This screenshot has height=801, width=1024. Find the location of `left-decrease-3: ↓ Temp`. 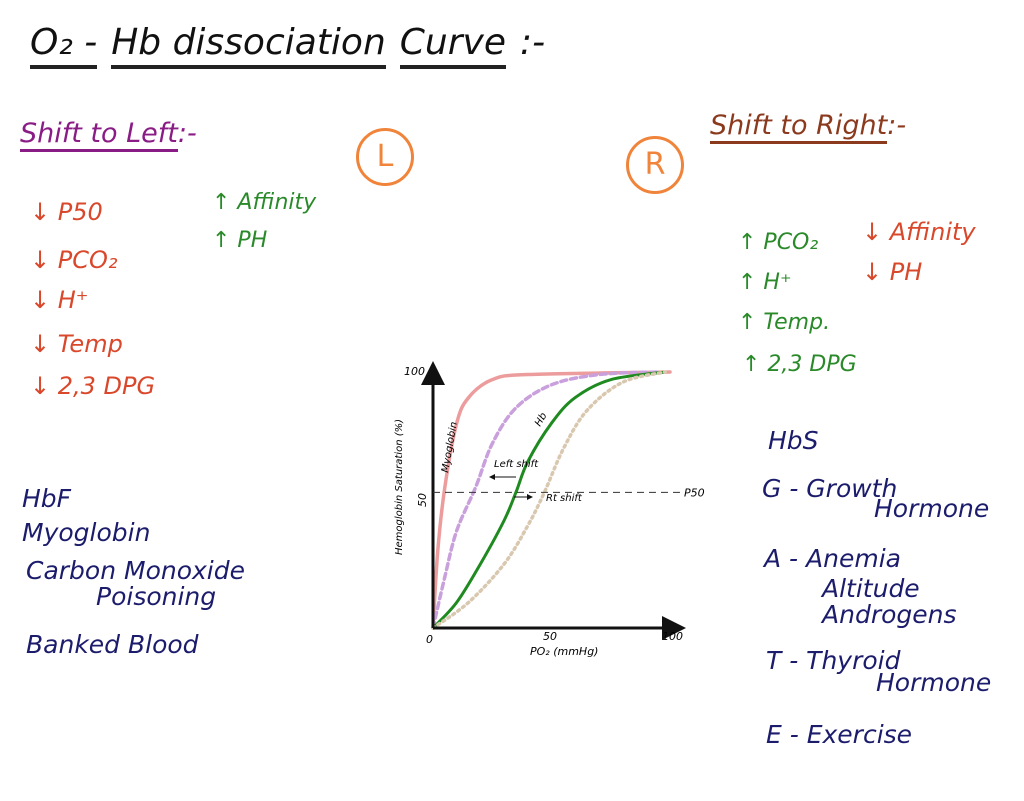

left-decrease-3: ↓ Temp is located at coordinates (76, 344).